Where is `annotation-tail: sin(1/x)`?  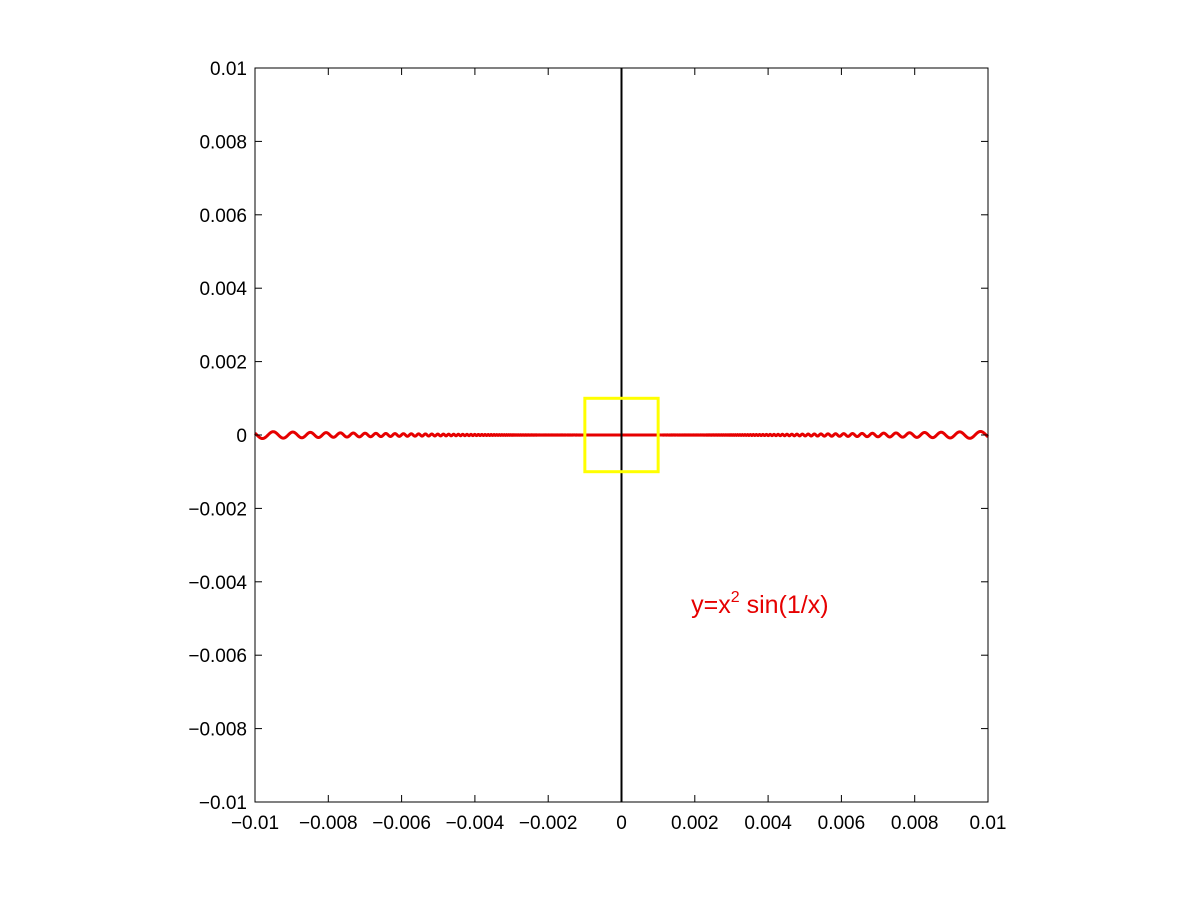 annotation-tail: sin(1/x) is located at coordinates (784, 605).